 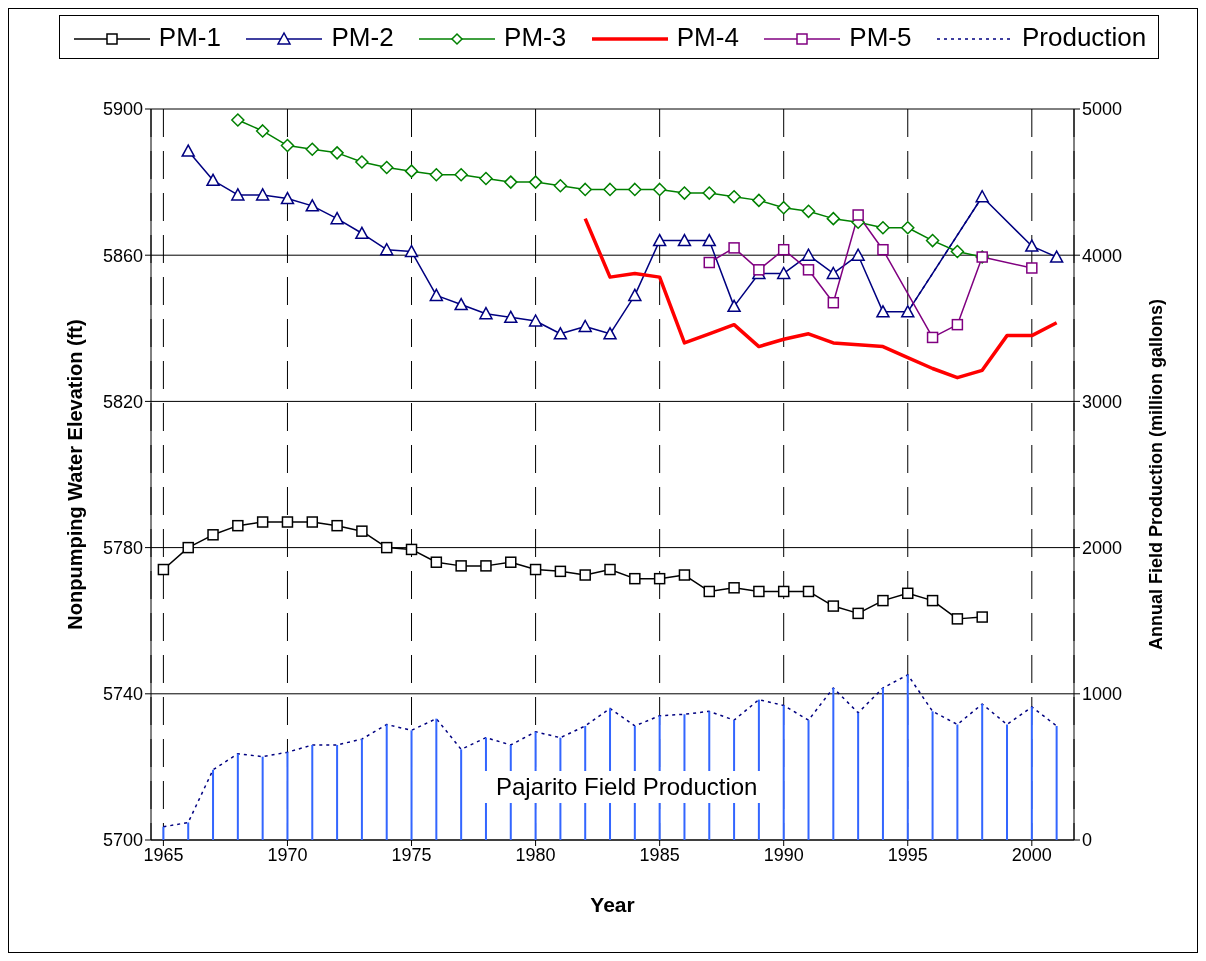 What do you see at coordinates (612, 904) in the screenshot?
I see `x-axis-title: Year` at bounding box center [612, 904].